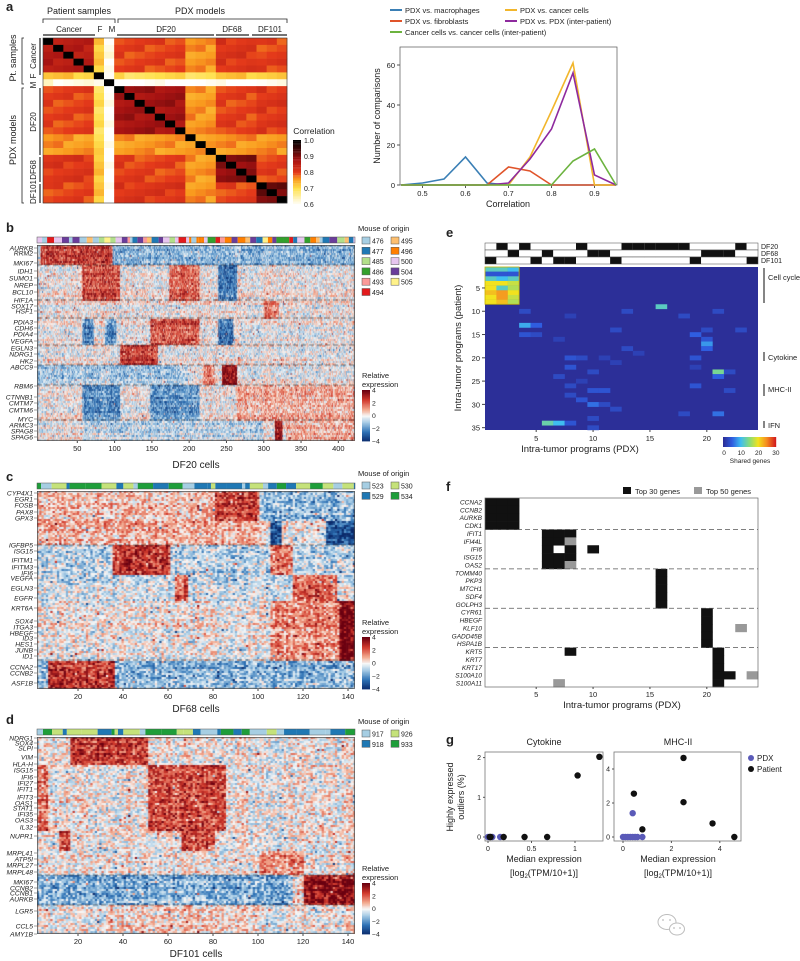  I want to click on mouse-legend-label: 505, so click(407, 283).